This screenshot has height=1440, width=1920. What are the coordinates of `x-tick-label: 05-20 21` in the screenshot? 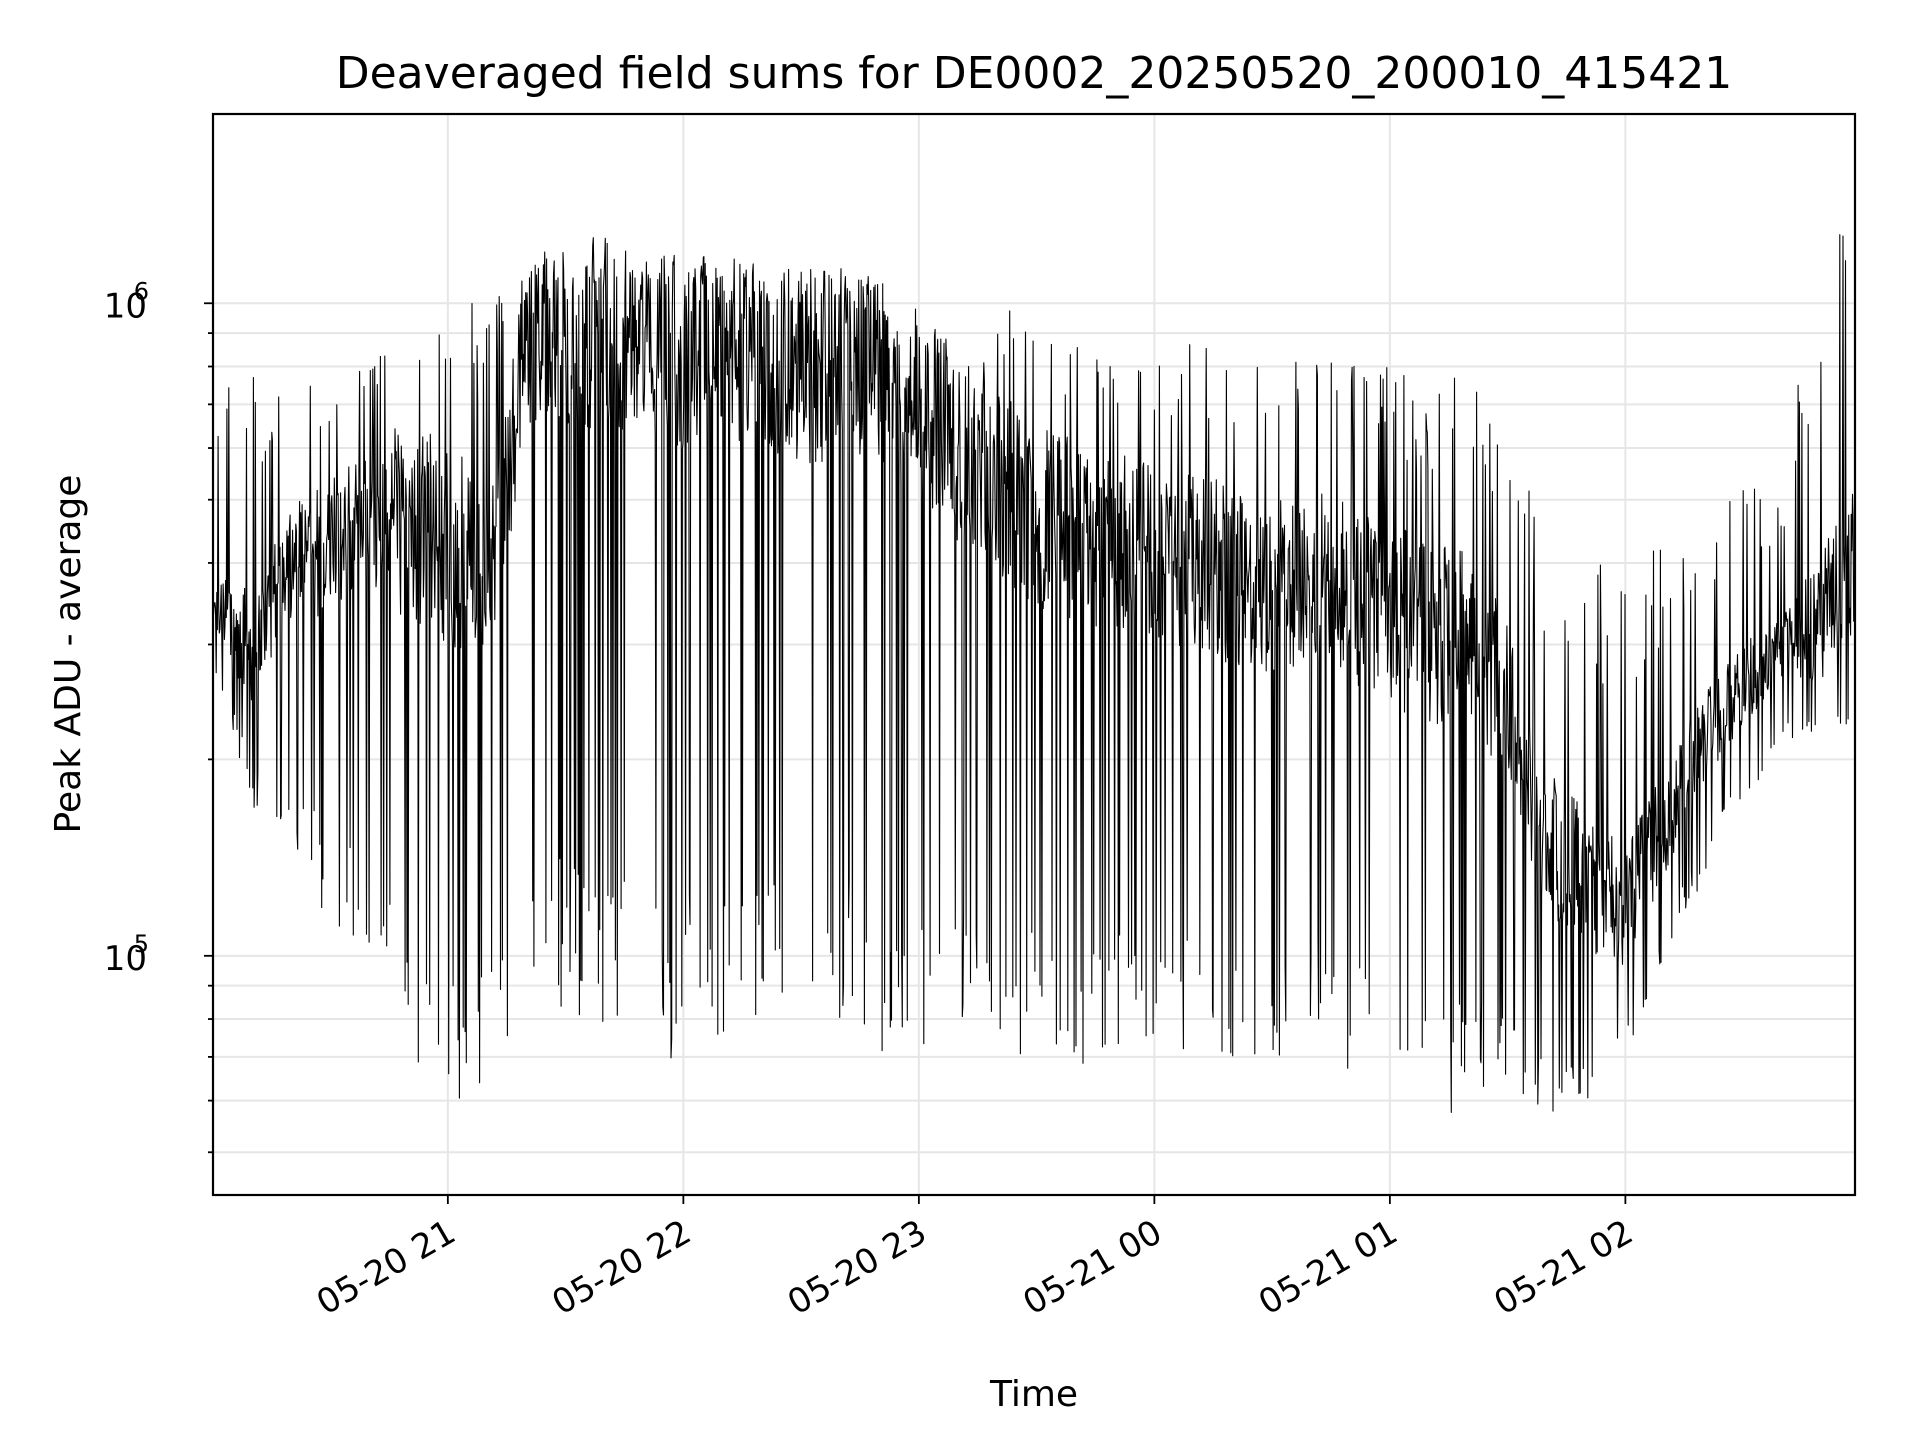 It's located at (386, 1267).